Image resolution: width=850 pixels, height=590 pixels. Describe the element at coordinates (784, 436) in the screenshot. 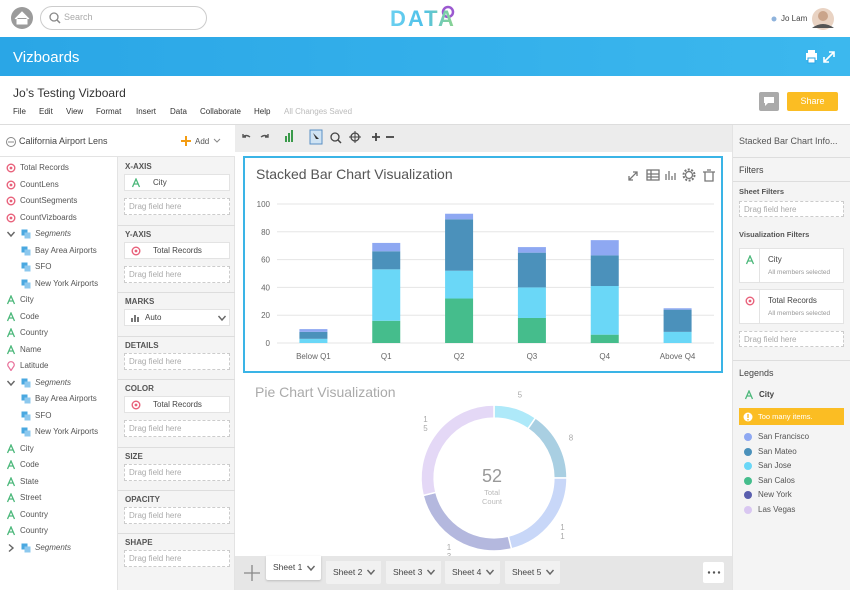

I see `legend-label: San Francisco` at that location.